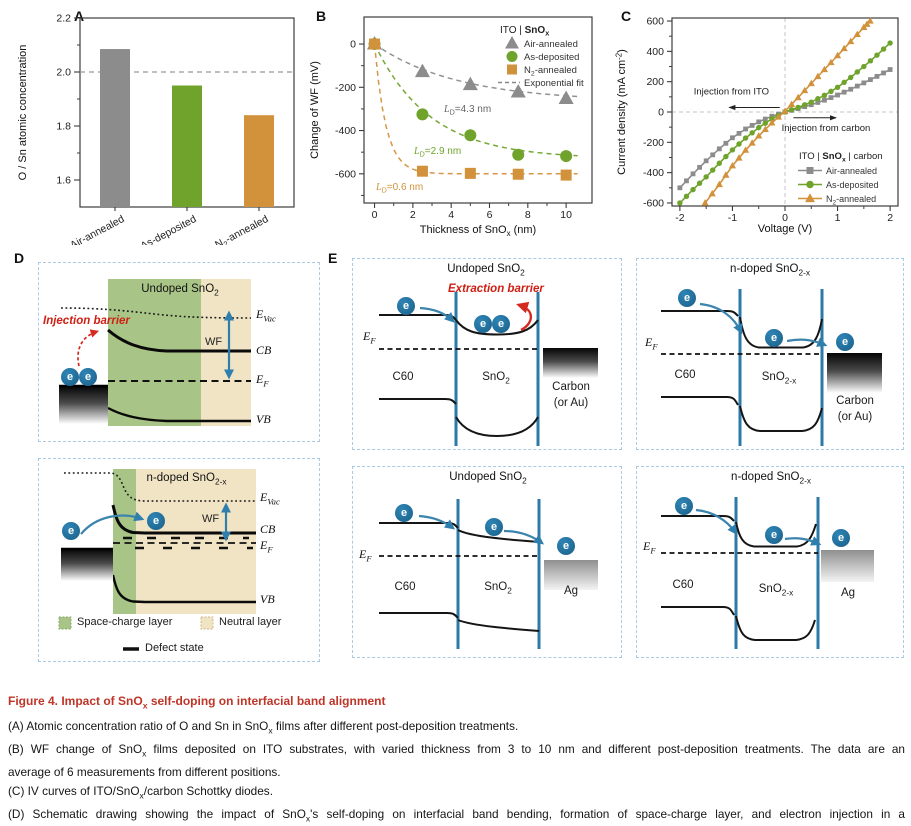  Describe the element at coordinates (841, 157) in the screenshot. I see `svg-text: ITO | SnOx | carbon` at that location.